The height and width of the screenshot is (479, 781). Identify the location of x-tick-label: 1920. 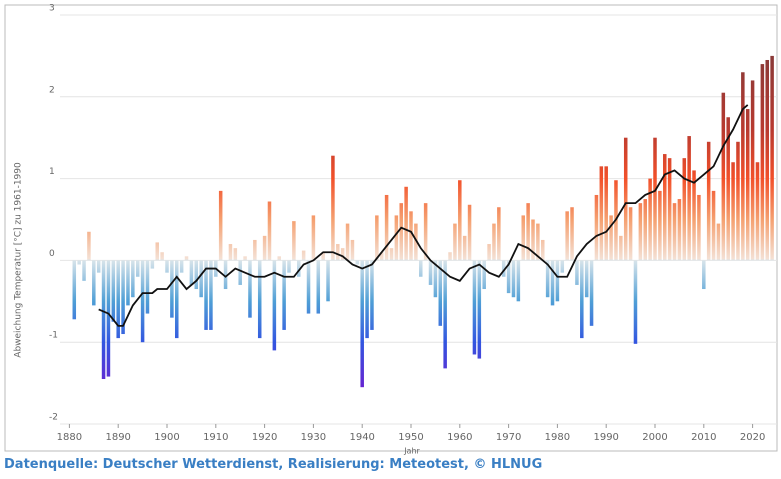
(264, 437).